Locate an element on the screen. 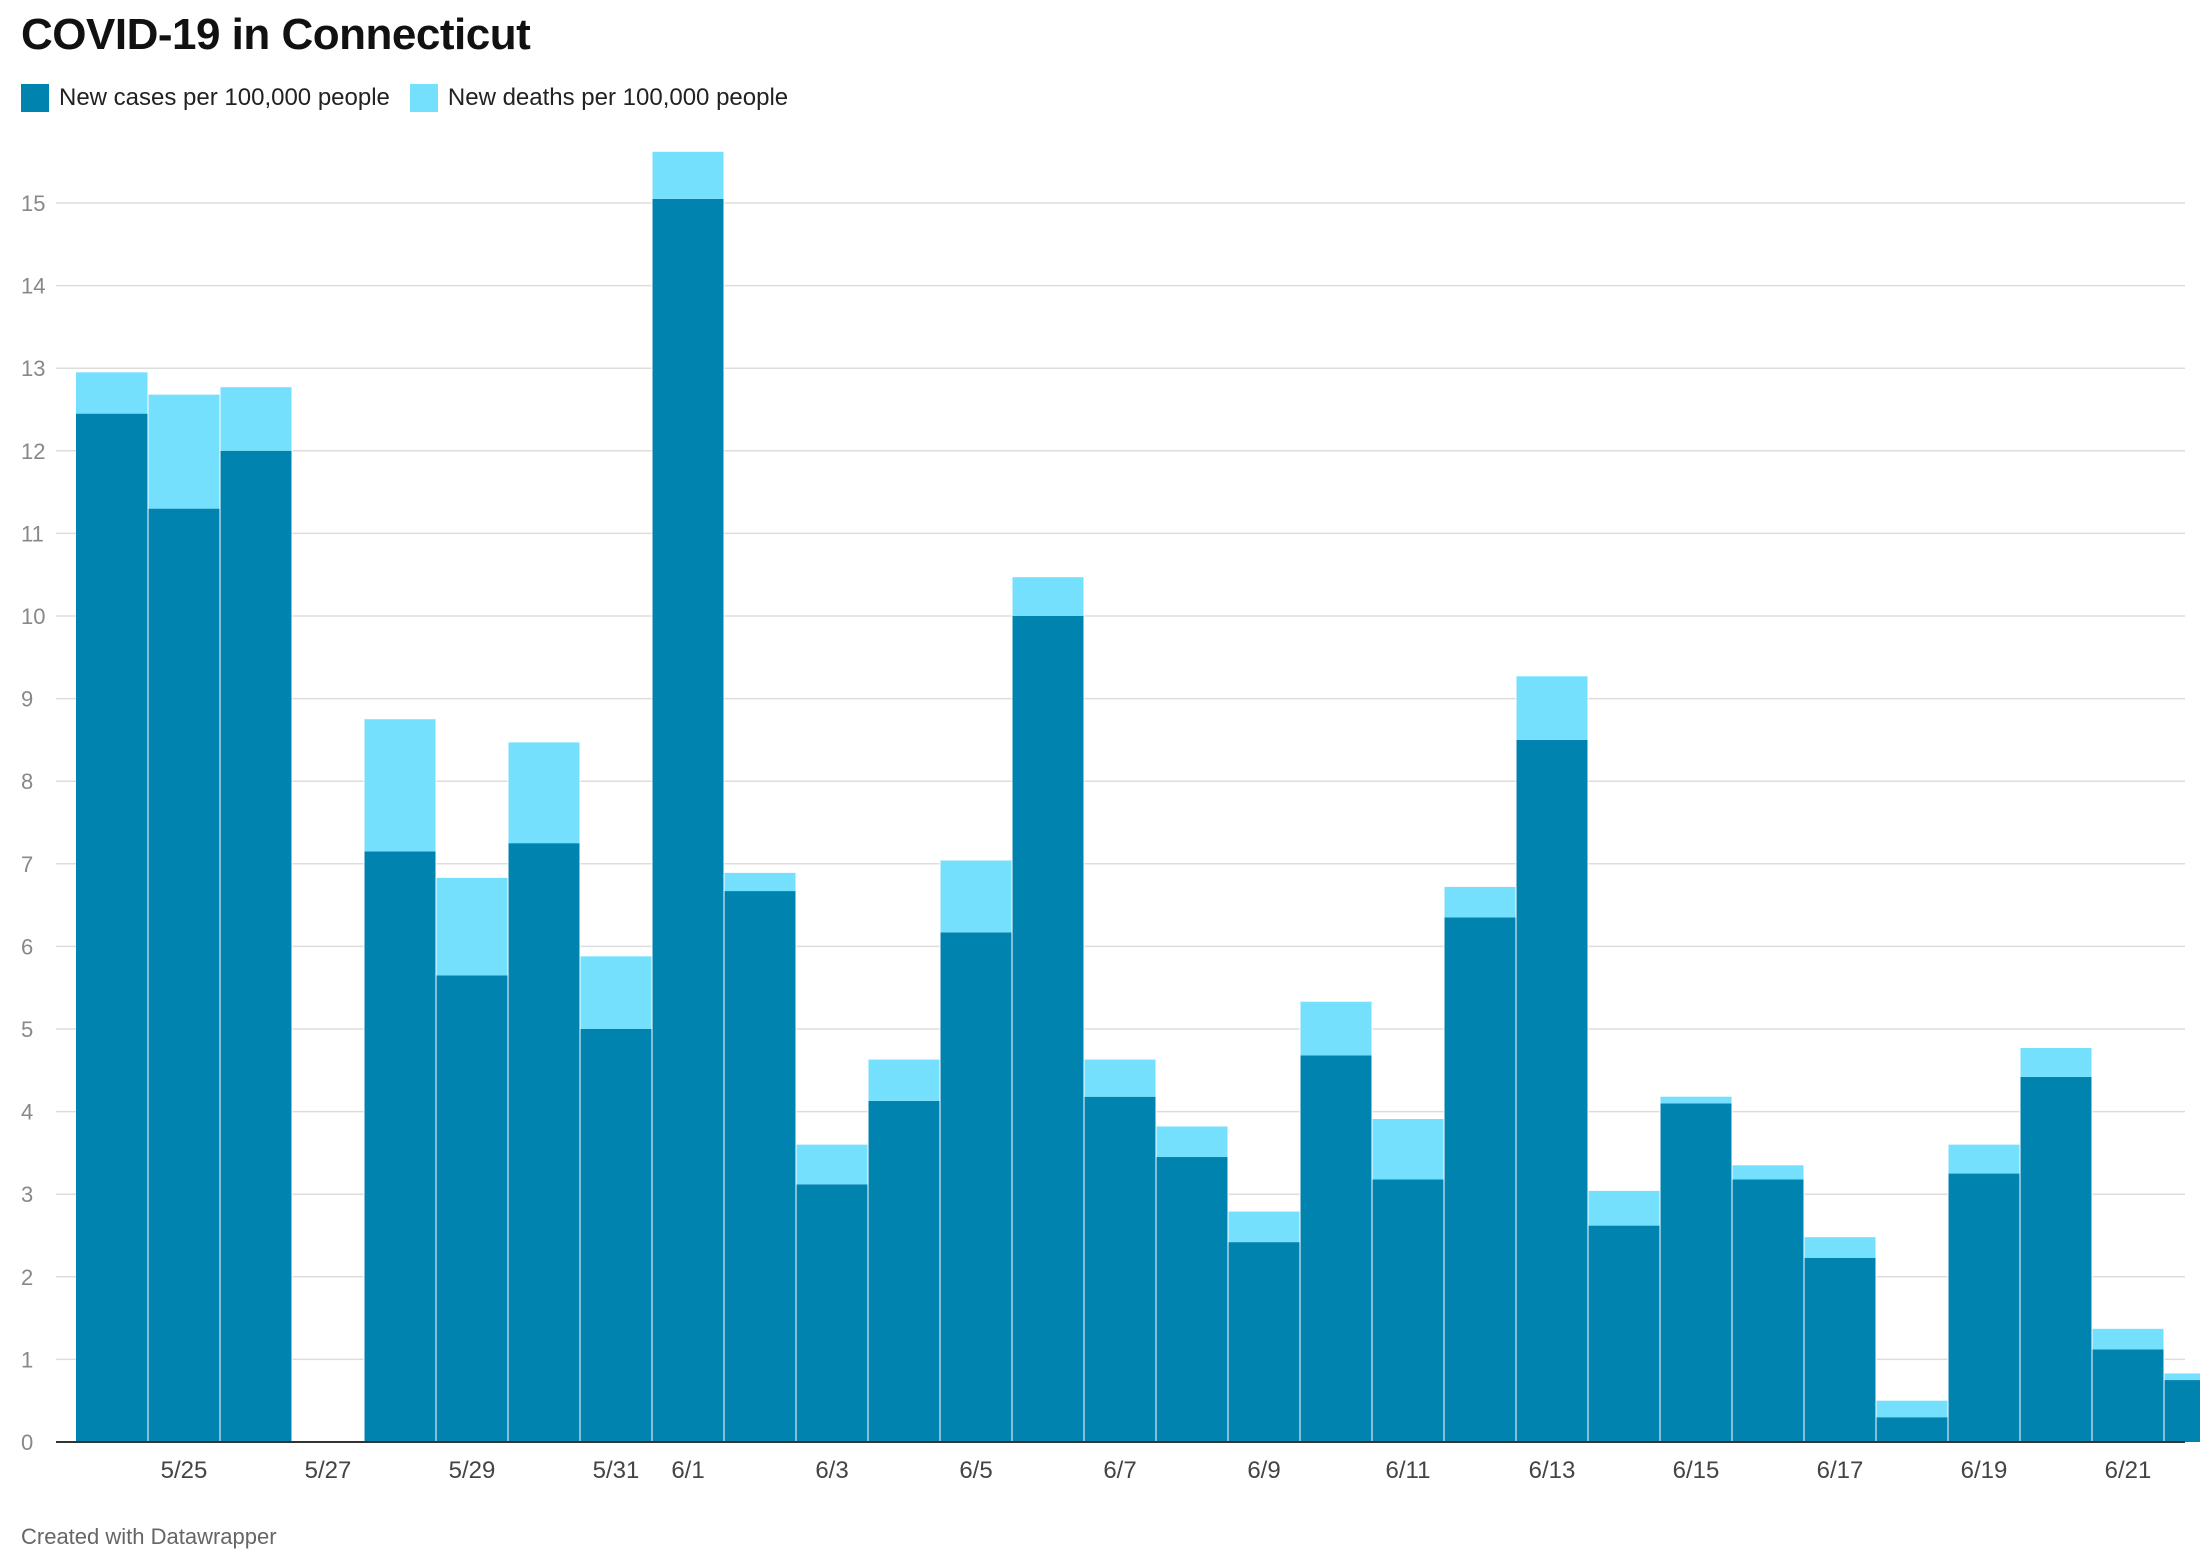 The width and height of the screenshot is (2200, 1568). legend-label-cases: New cases per 100,000 people is located at coordinates (224, 97).